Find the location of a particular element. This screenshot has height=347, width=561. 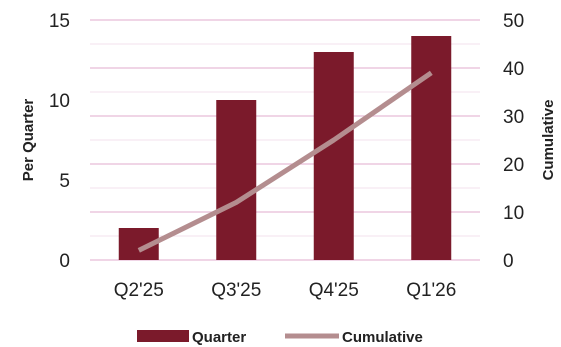

right-tick-label: 0 is located at coordinates (508, 261).